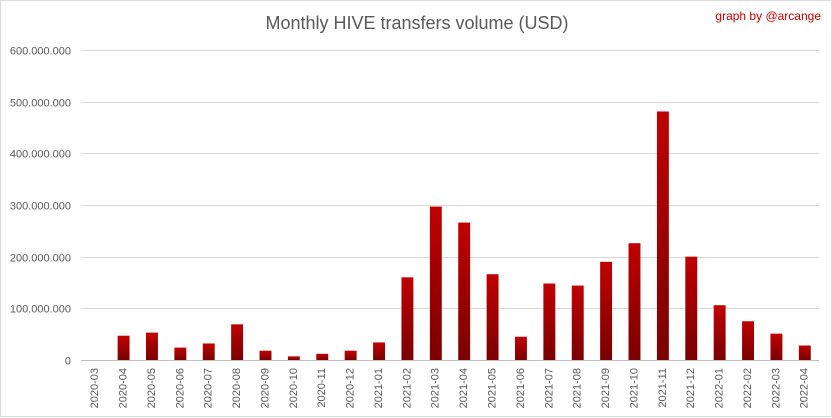 The width and height of the screenshot is (832, 418). What do you see at coordinates (417, 23) in the screenshot?
I see `chart-title: Monthly HIVE transfers volume (USD)` at bounding box center [417, 23].